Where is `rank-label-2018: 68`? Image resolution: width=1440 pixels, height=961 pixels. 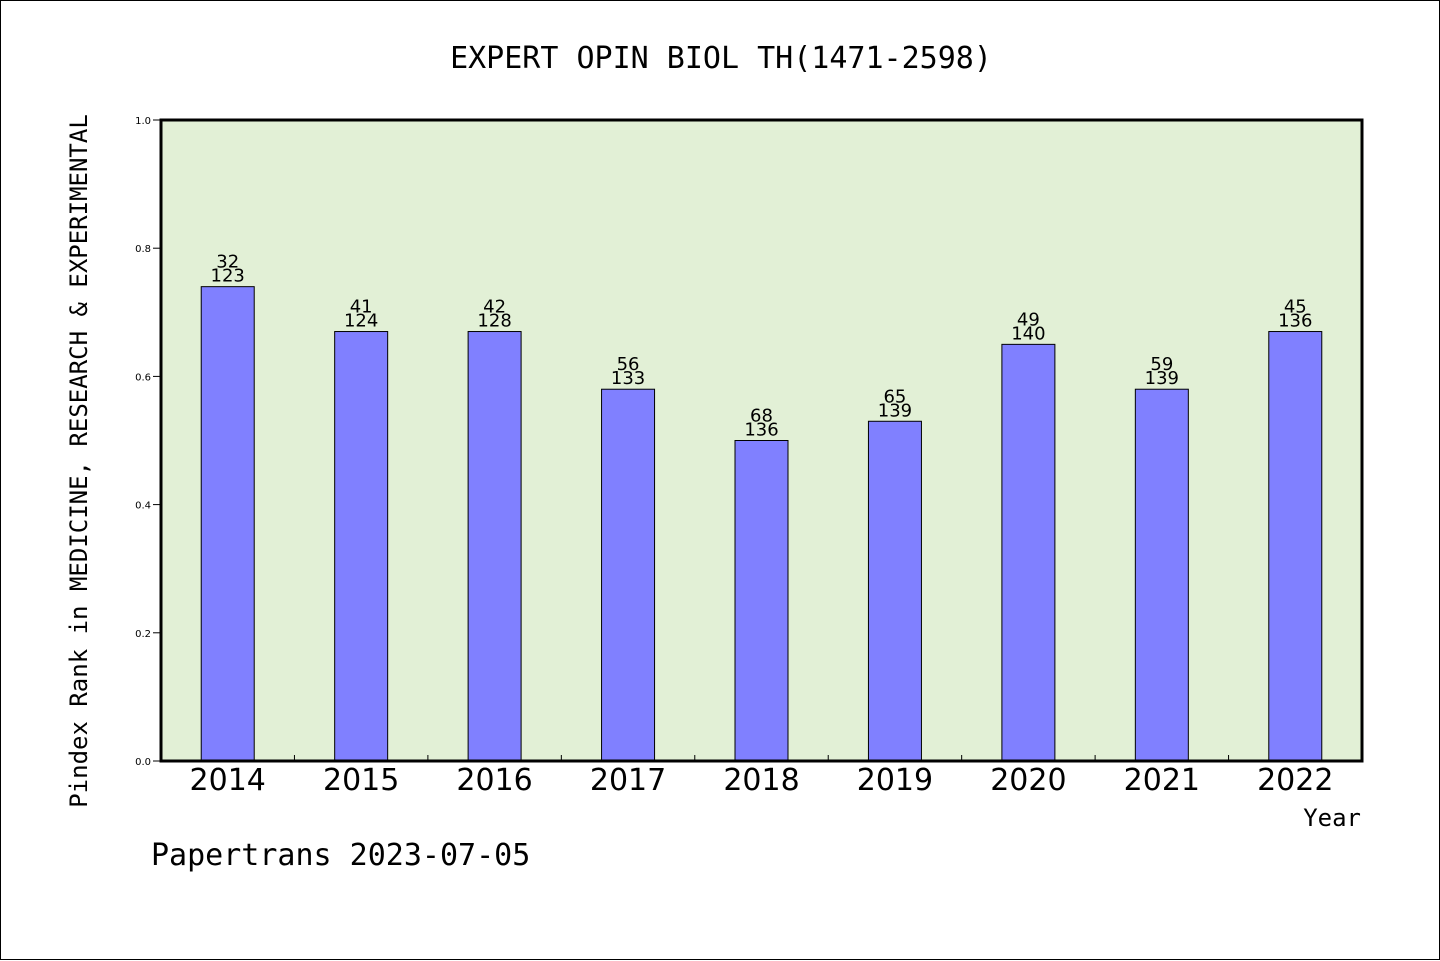
rank-label-2018: 68 is located at coordinates (761, 416).